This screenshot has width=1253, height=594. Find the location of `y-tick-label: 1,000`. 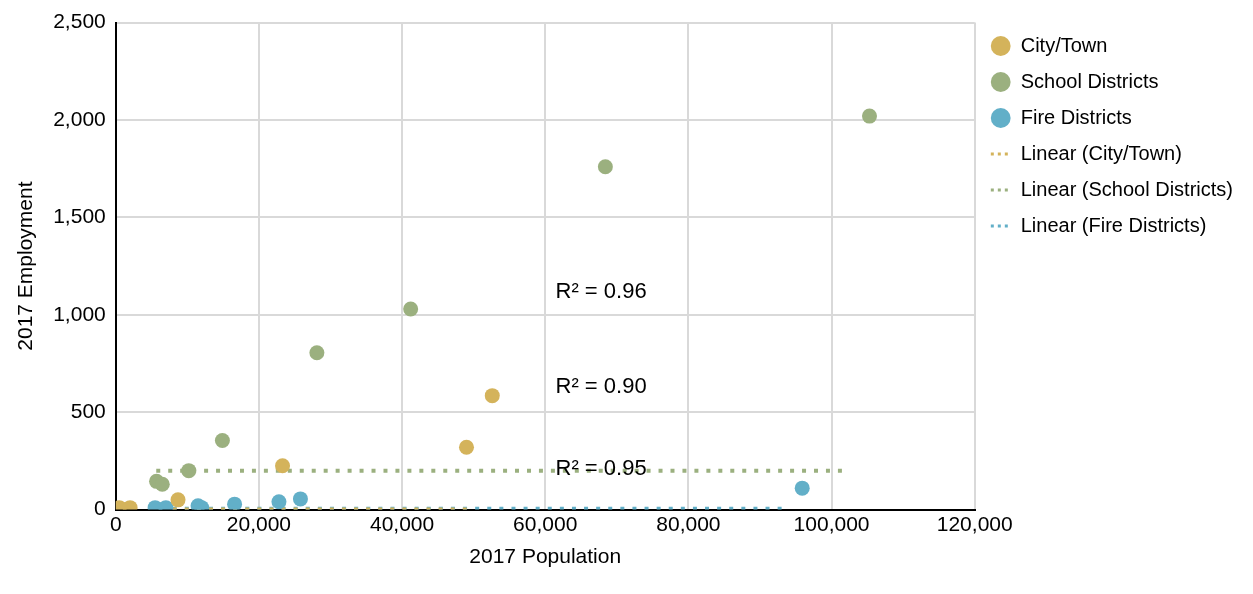

y-tick-label: 1,000 is located at coordinates (79, 313).